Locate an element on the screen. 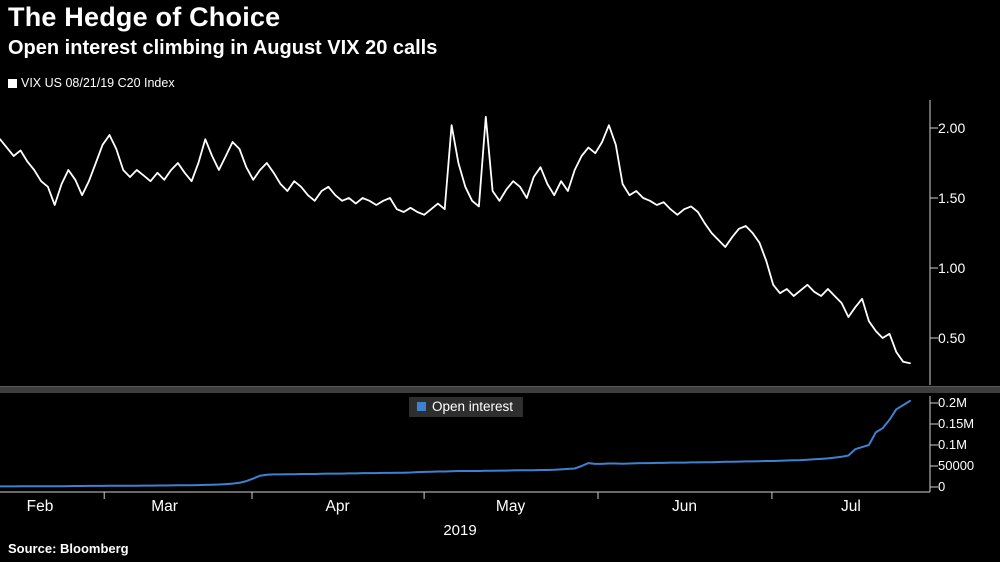  price-series-legend: VIX US 08/21/19 C20 Index is located at coordinates (91, 83).